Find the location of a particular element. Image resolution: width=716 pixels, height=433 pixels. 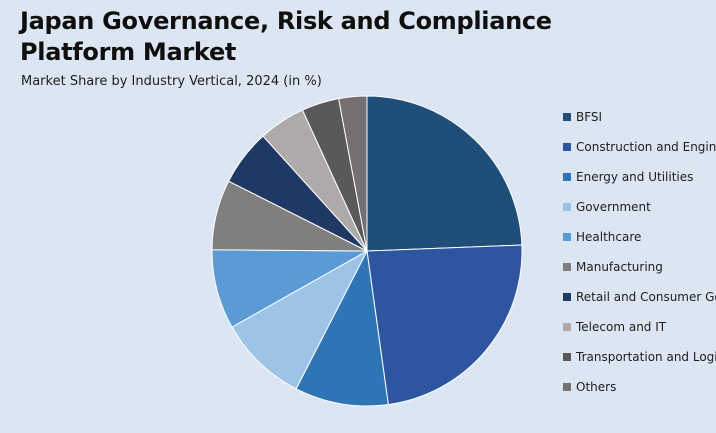

legend-label: BFSI is located at coordinates (589, 117).